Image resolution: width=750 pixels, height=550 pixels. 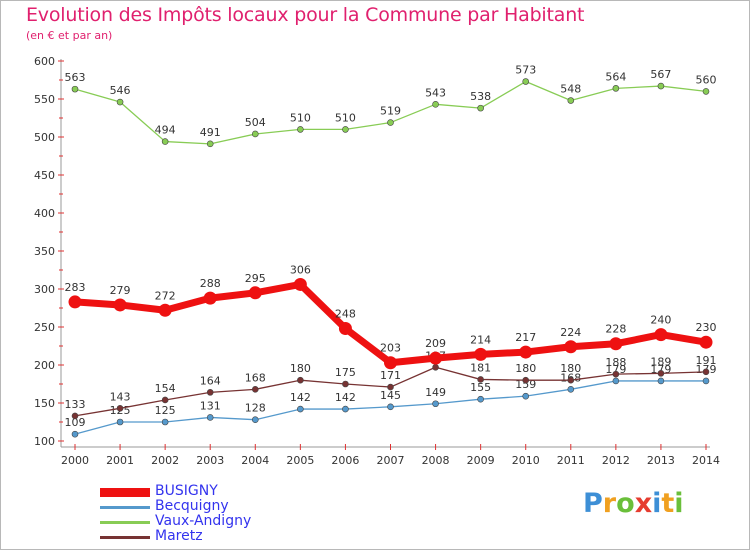 I want to click on data-label-maretz: 168, so click(x=255, y=377).